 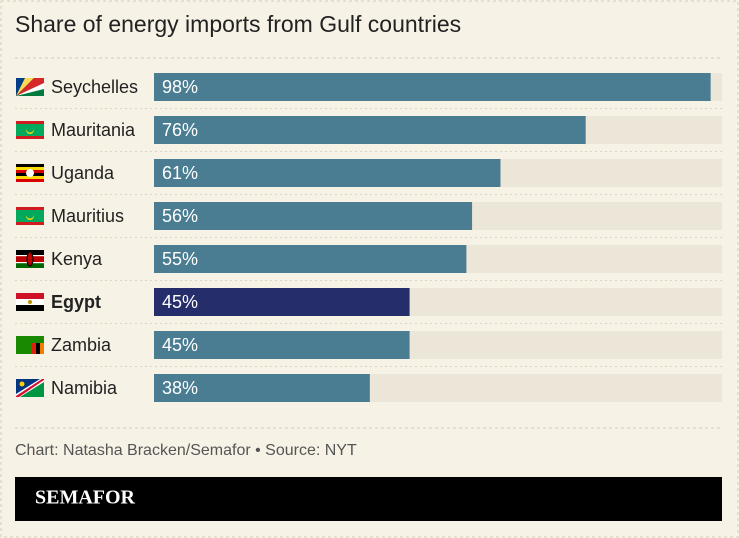 What do you see at coordinates (368, 499) in the screenshot?
I see `brand-band` at bounding box center [368, 499].